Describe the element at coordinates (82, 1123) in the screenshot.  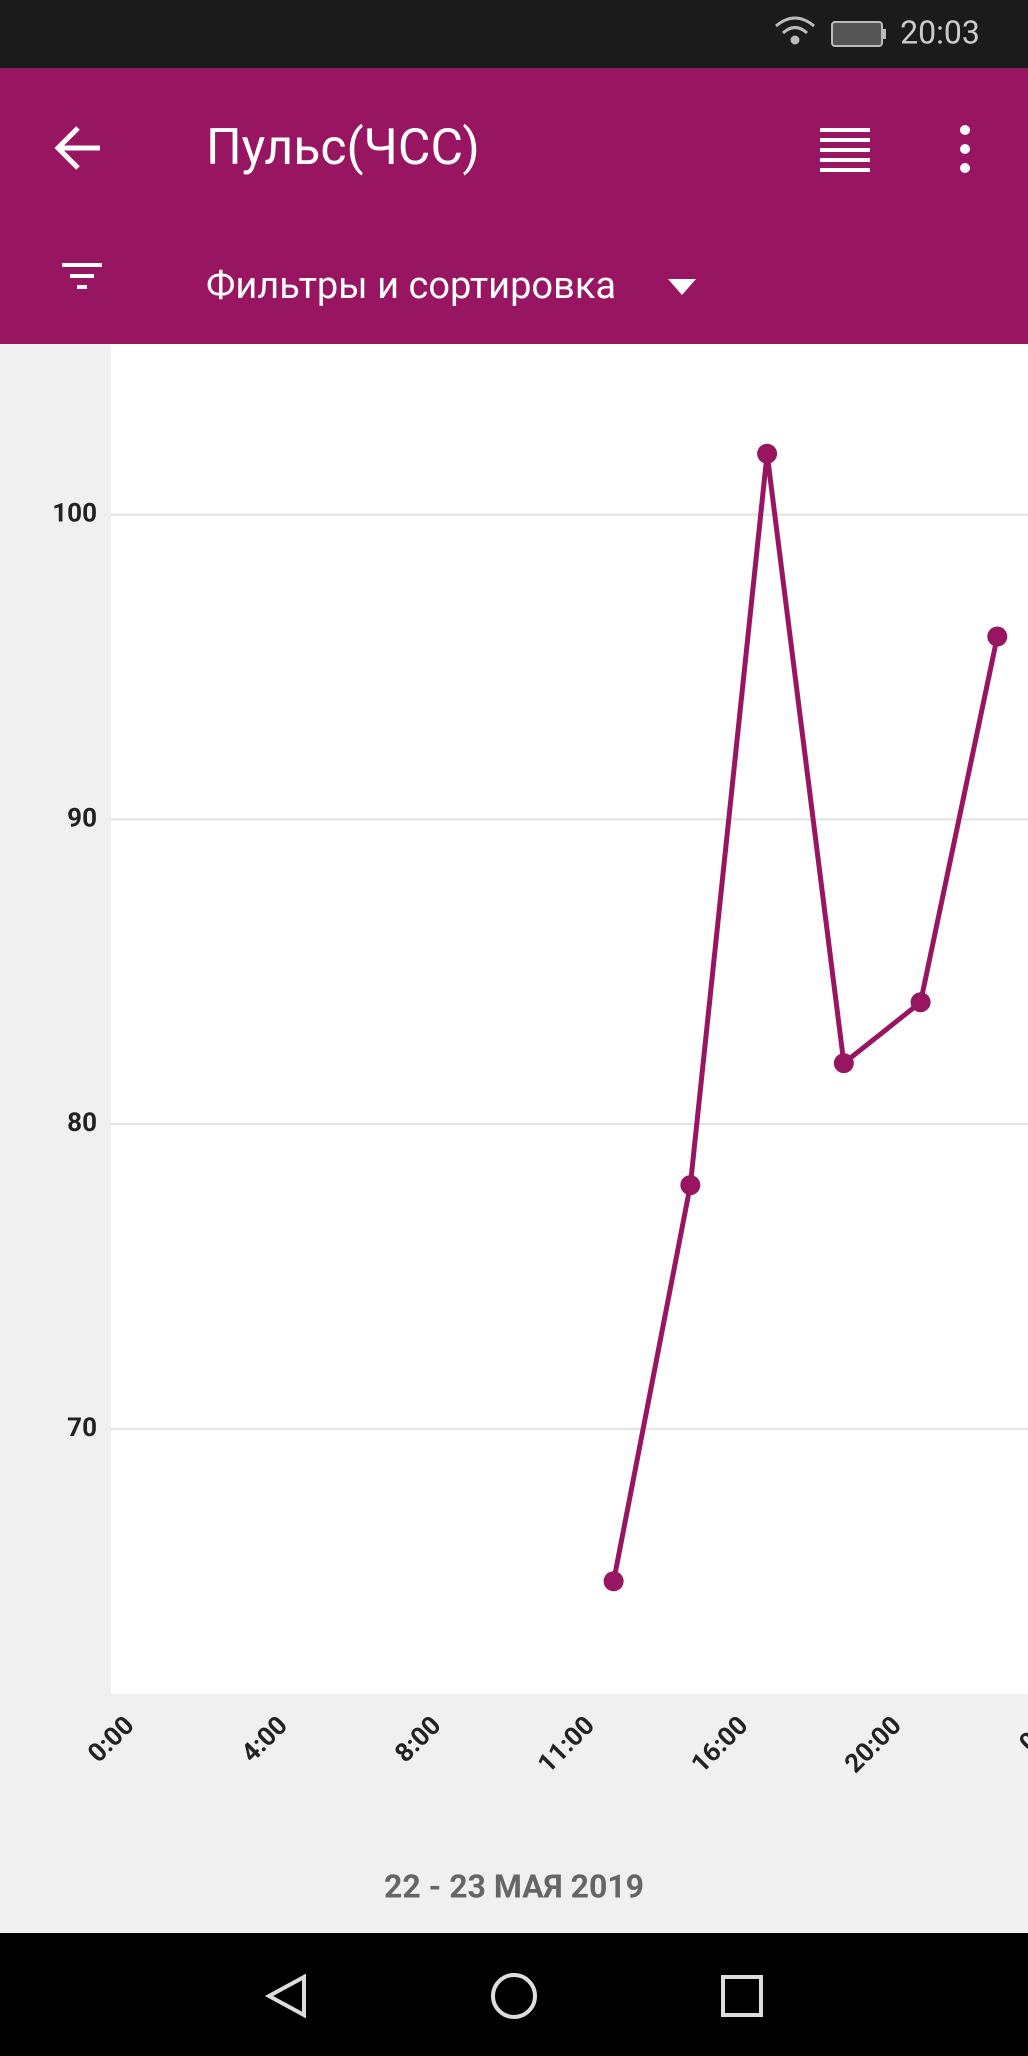
I see `y-tick-label: 80` at that location.